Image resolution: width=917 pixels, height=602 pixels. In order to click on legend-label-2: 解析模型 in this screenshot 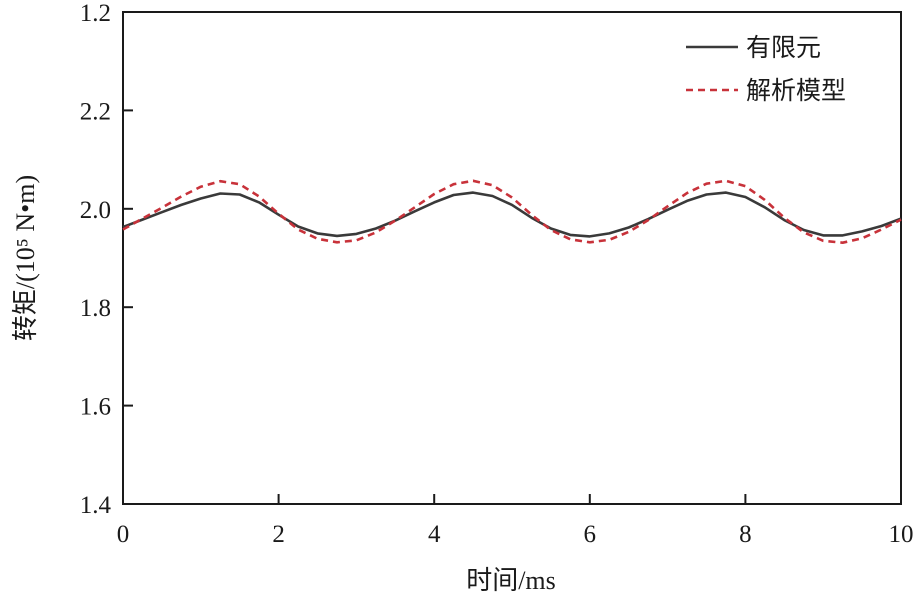, I will do `click(796, 91)`.